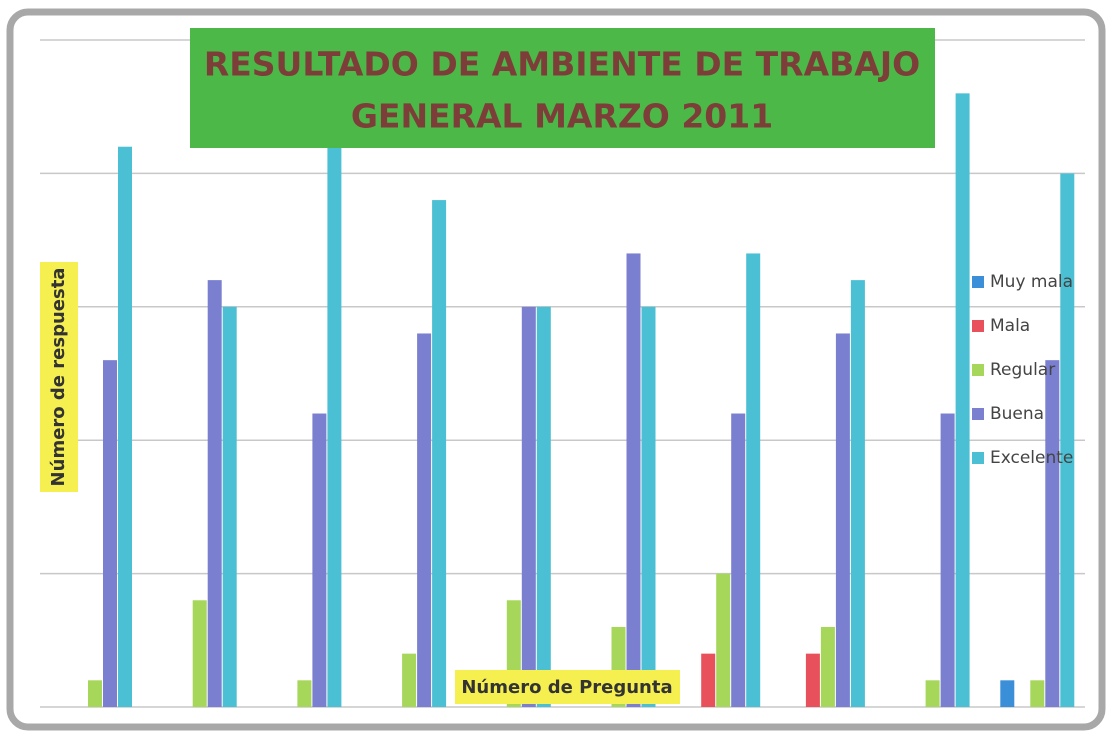  I want to click on x-label-box, so click(567, 687).